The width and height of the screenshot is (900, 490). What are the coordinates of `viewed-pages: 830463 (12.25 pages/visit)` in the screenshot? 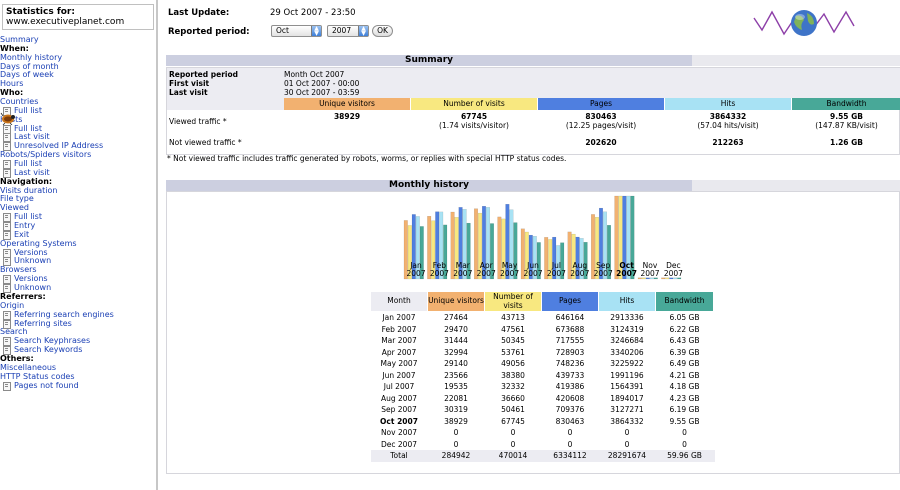 It's located at (601, 121).